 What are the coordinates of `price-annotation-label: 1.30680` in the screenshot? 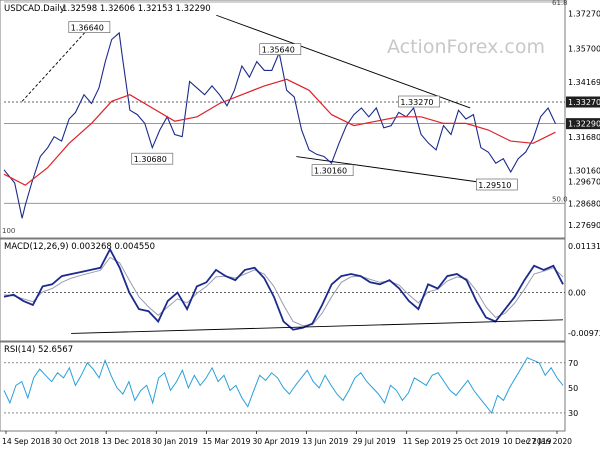 It's located at (150, 159).